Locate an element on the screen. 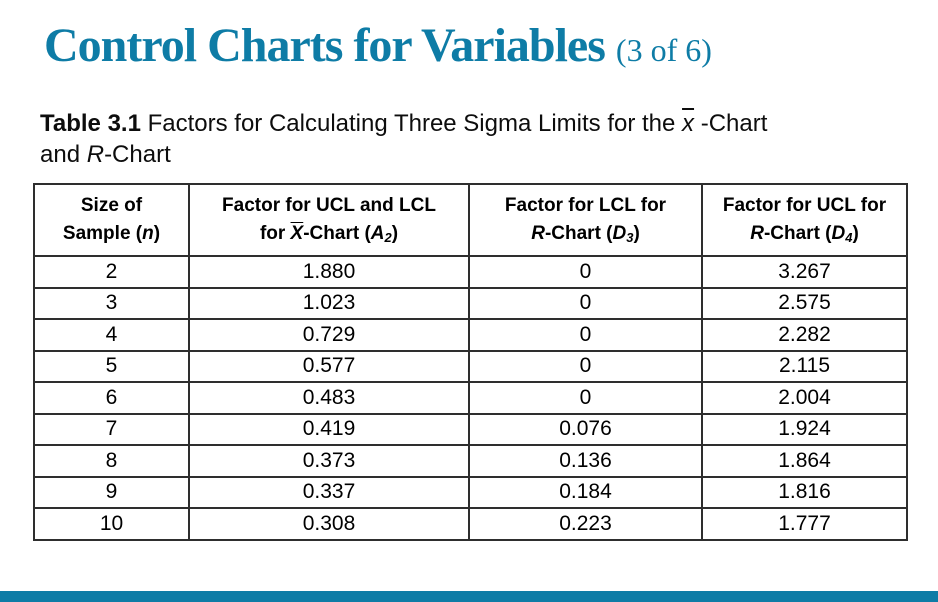 This screenshot has height=602, width=938. slide-title-suffix: (3 of 6) is located at coordinates (663, 50).